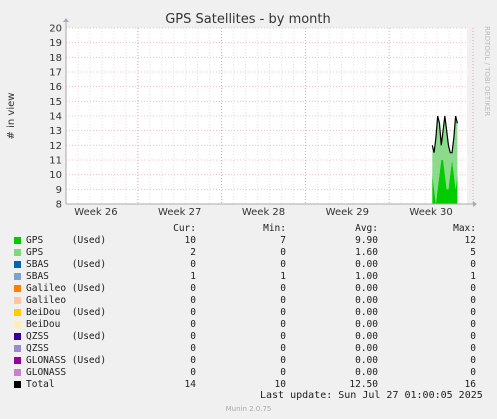 The width and height of the screenshot is (497, 419). What do you see at coordinates (366, 276) in the screenshot?
I see `legend-avg: 1.00` at bounding box center [366, 276].